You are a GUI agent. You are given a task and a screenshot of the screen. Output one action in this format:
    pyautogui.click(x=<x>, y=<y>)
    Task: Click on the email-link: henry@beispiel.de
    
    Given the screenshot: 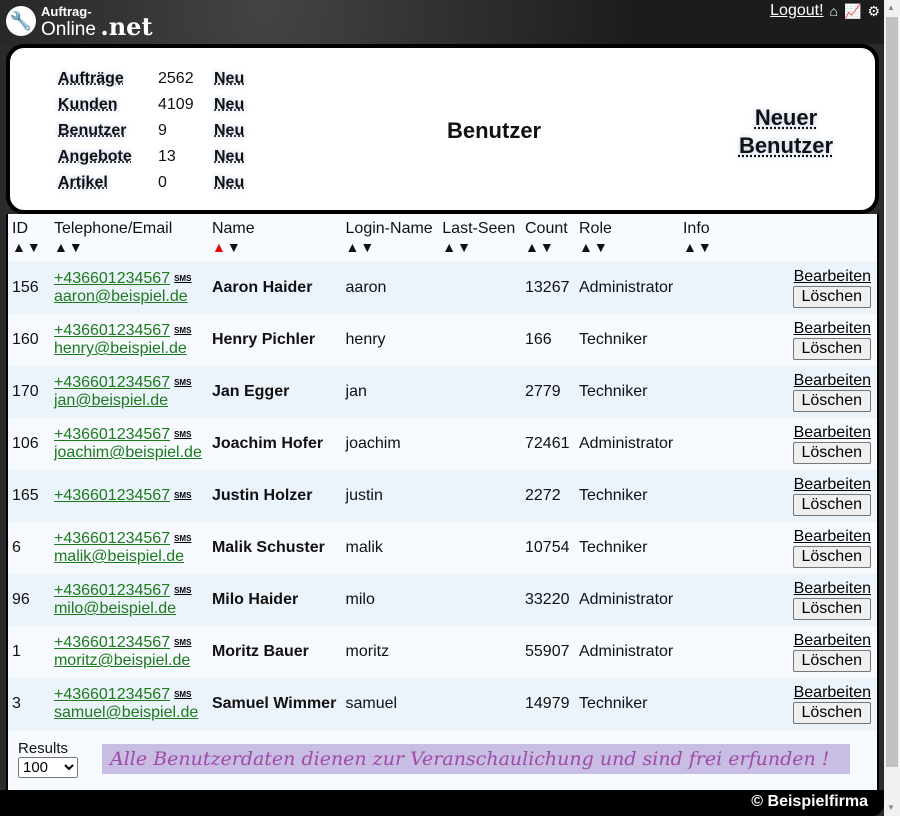 What is the action you would take?
    pyautogui.click(x=120, y=349)
    